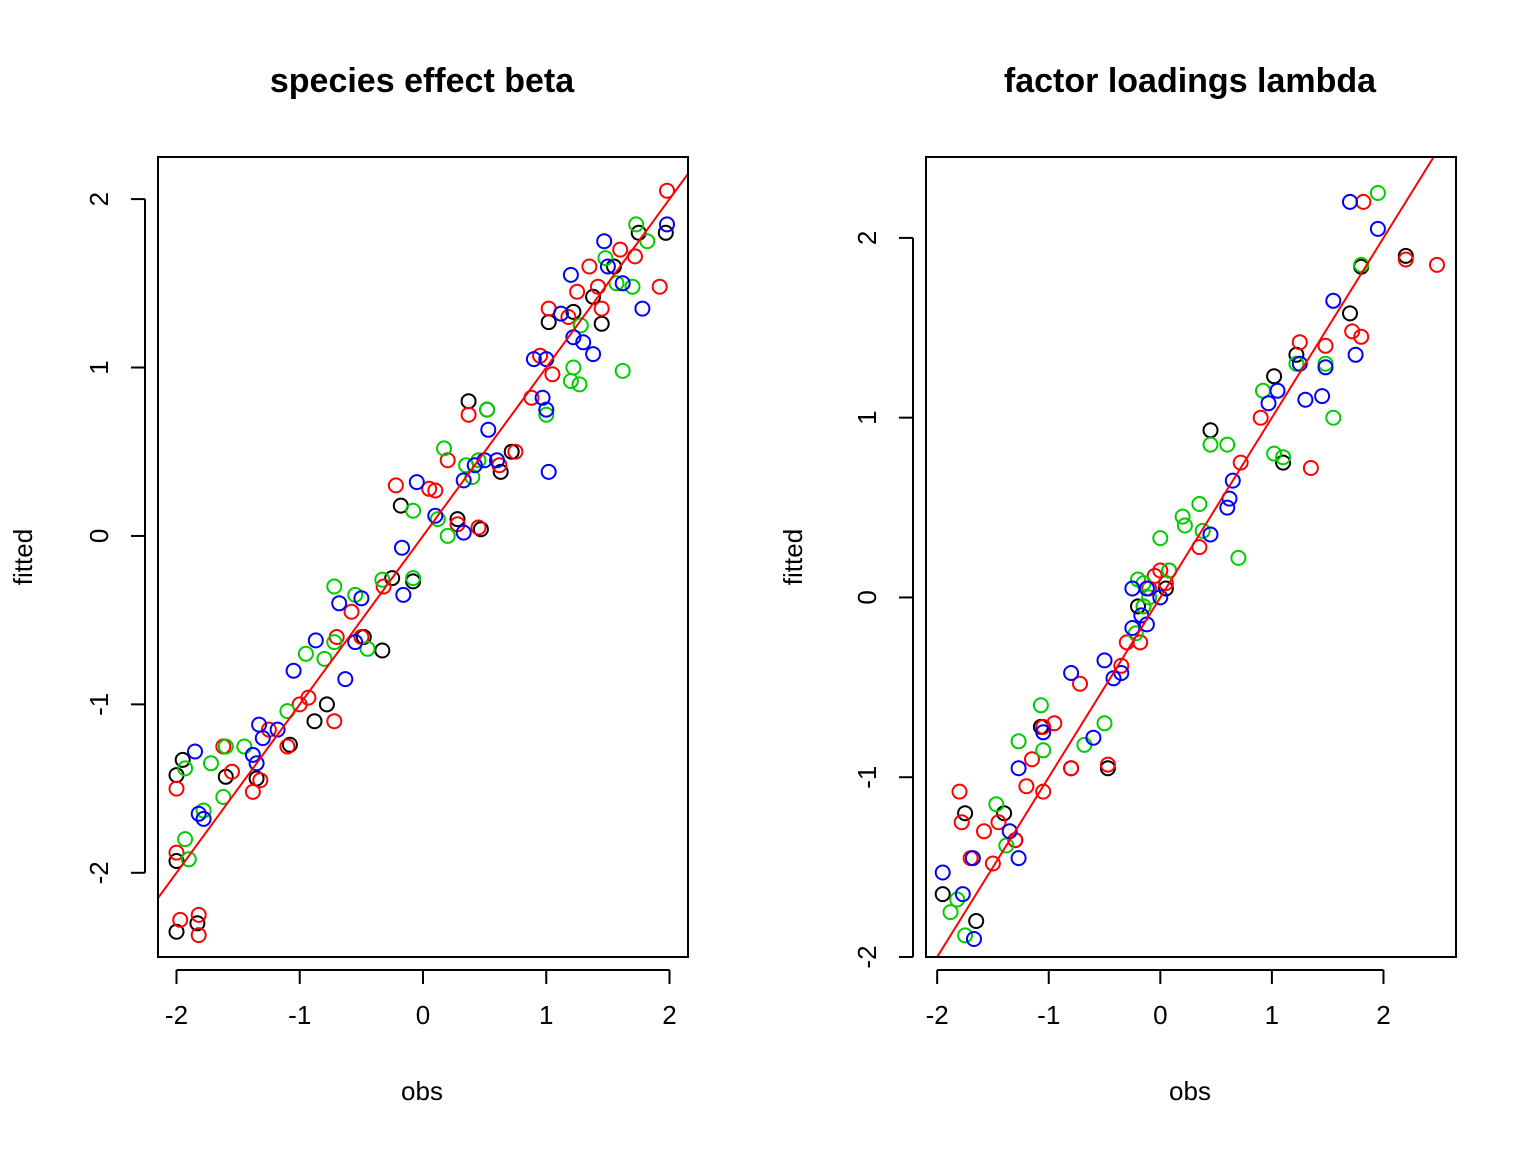 The height and width of the screenshot is (1152, 1536). Describe the element at coordinates (1048, 1015) in the screenshot. I see `x-tick-label: -1` at that location.